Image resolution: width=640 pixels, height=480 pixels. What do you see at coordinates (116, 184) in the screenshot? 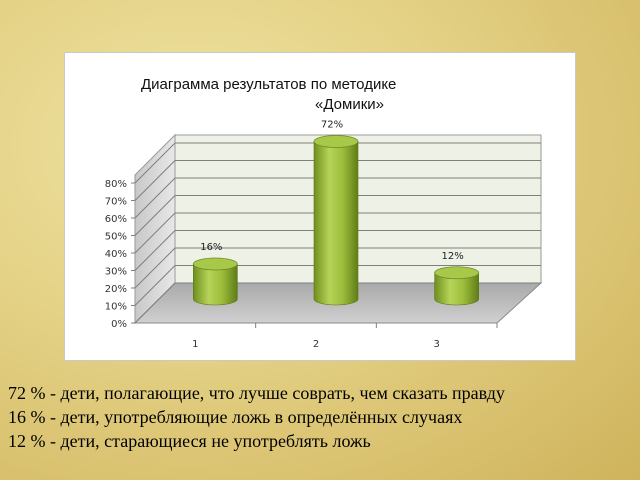
I see `y-tick-label: 80%` at bounding box center [116, 184].